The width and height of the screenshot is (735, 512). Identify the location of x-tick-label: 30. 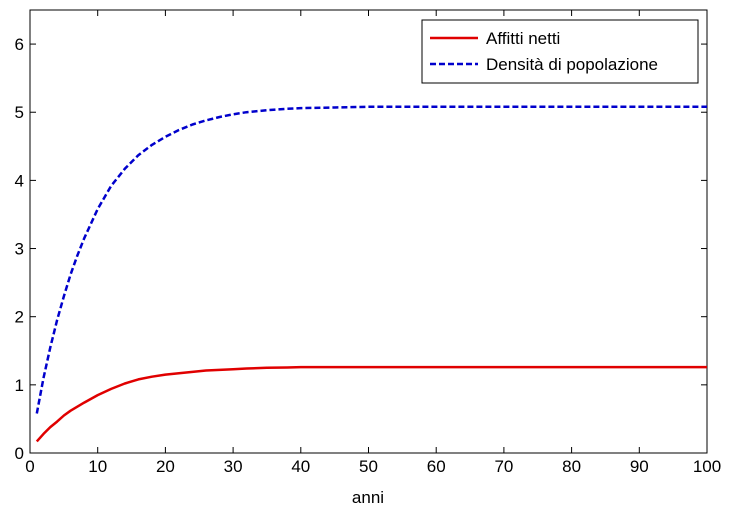
(233, 466).